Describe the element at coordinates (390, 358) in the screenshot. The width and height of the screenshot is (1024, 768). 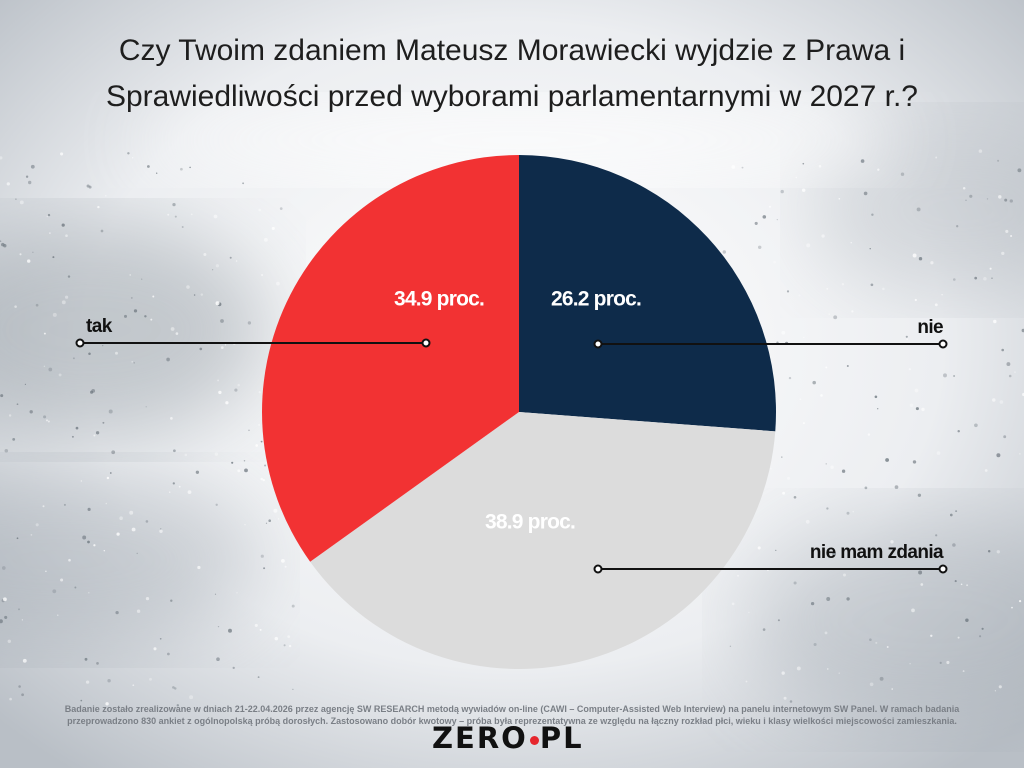
I see `pie-slice-tak` at that location.